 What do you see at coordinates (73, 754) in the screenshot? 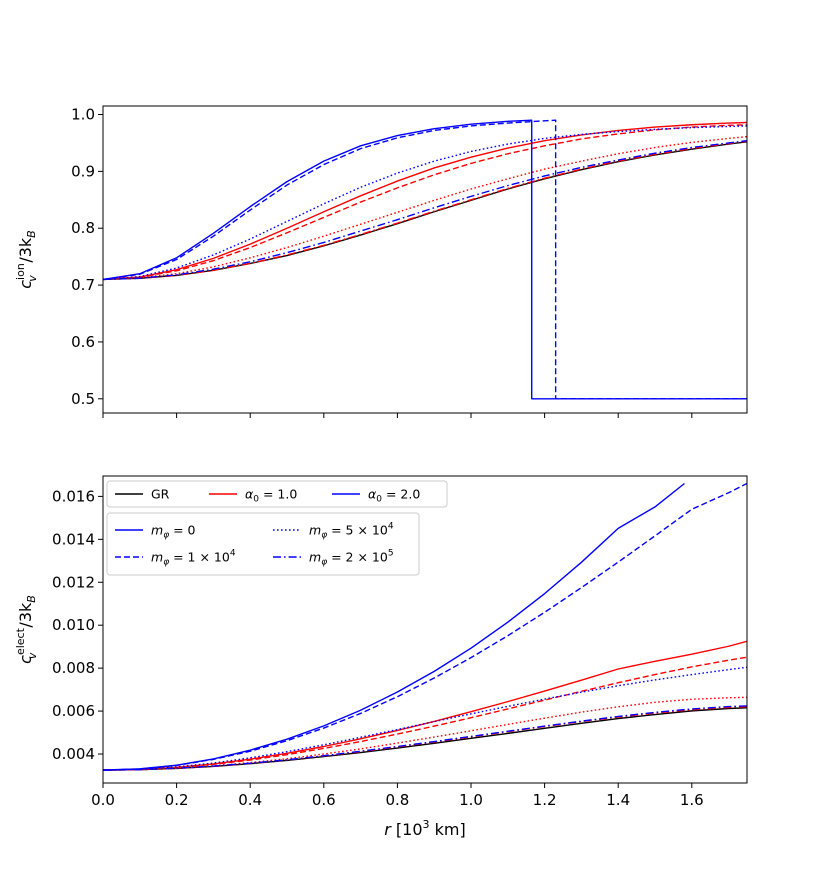
I see `y-tick-label: 0.004` at bounding box center [73, 754].